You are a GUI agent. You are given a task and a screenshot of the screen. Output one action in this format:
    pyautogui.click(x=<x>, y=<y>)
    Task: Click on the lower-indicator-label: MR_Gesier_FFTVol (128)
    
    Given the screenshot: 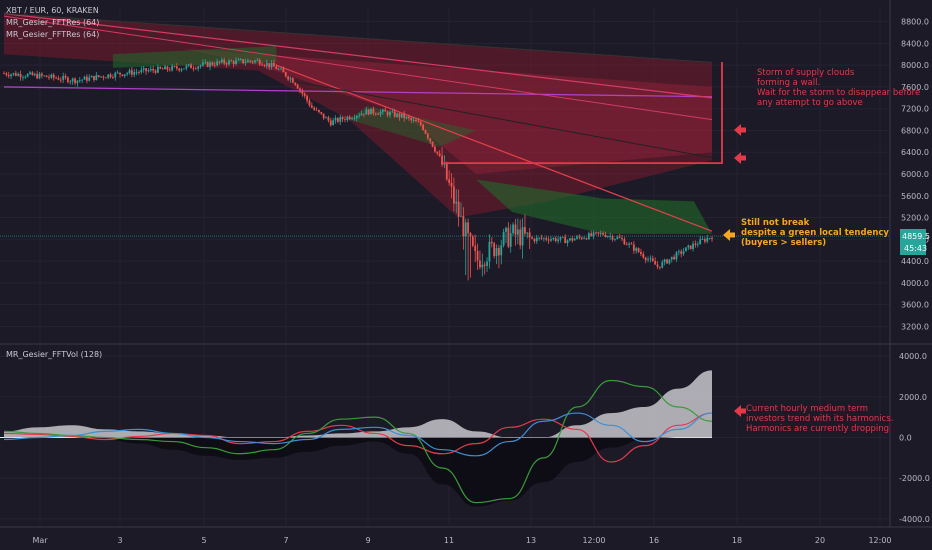 What is the action you would take?
    pyautogui.click(x=54, y=354)
    